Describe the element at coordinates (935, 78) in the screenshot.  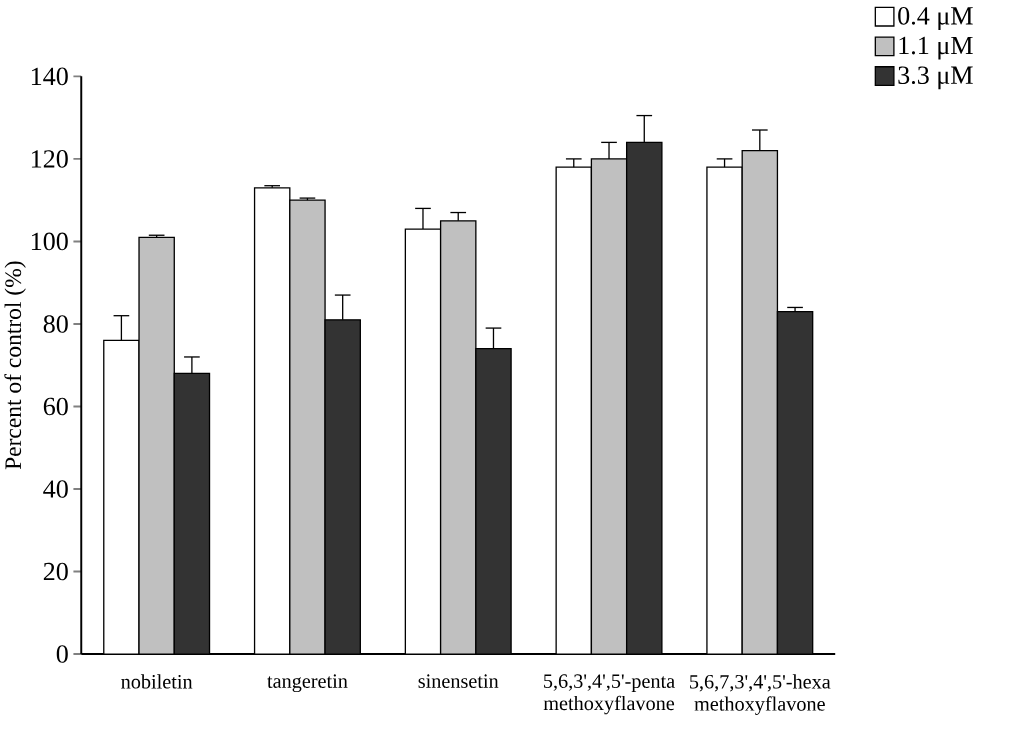
I see `legend-label: 3.3 μM` at that location.